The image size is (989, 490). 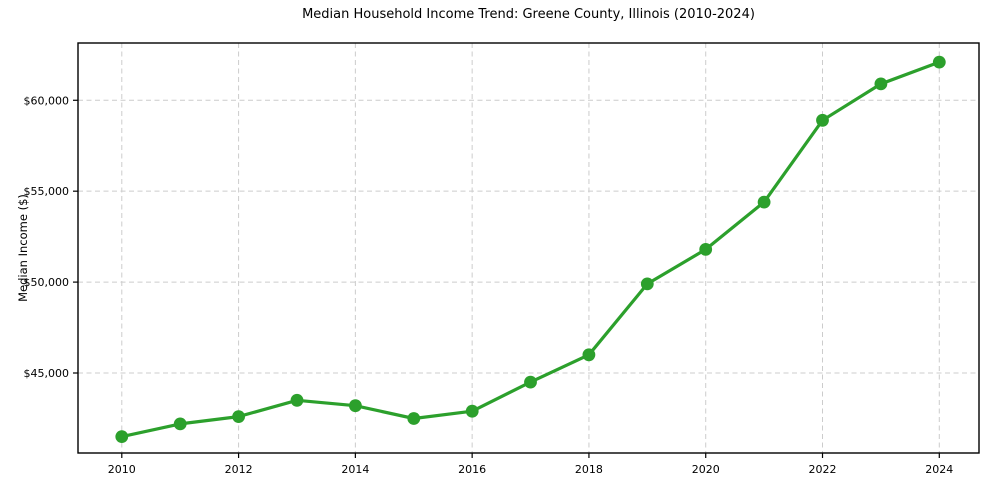 I want to click on data-point-2019, so click(x=647, y=284).